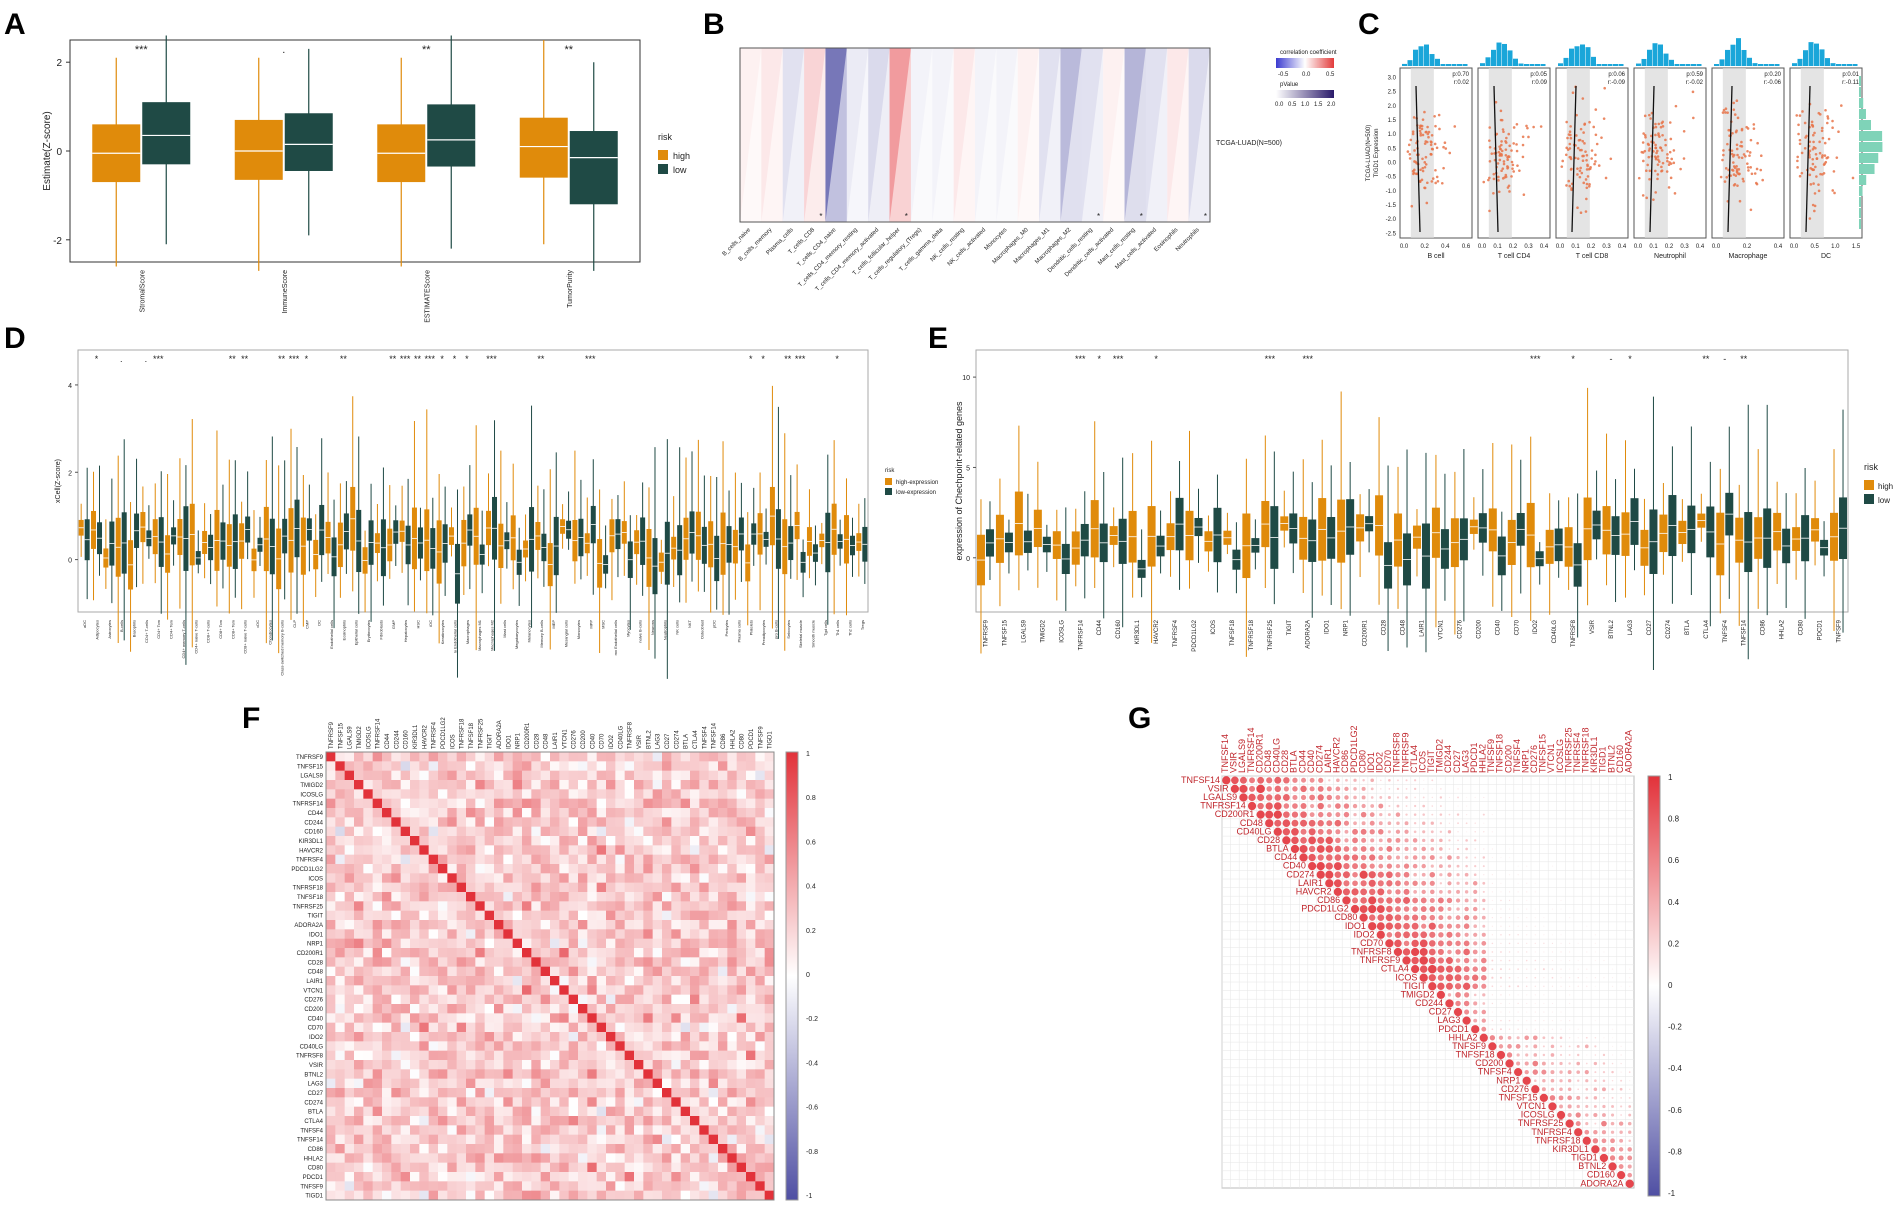 This screenshot has width=1902, height=1207. Describe the element at coordinates (1631, 627) in the screenshot. I see `x-tick-label: LAG3` at that location.